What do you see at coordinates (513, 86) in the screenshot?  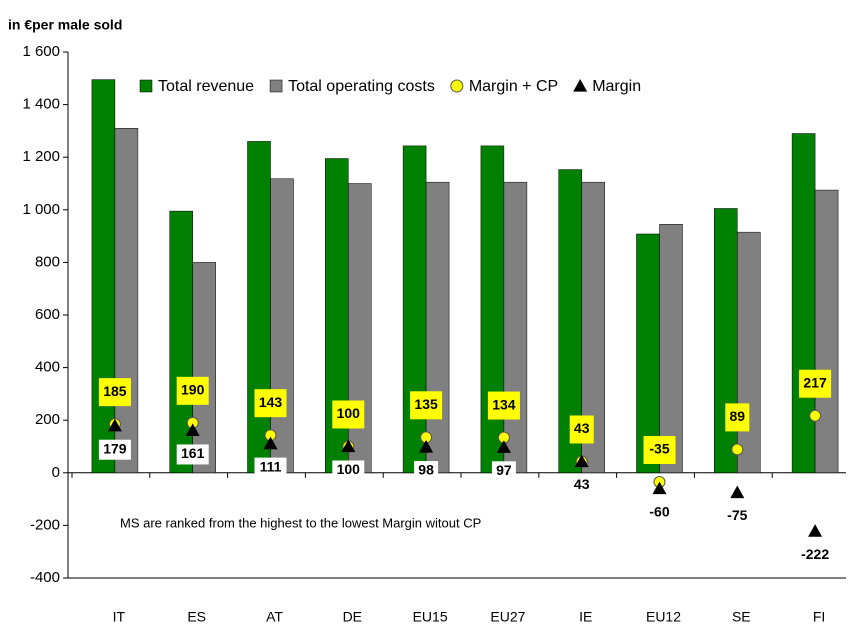 I see `legend-label: Margin + CP` at bounding box center [513, 86].